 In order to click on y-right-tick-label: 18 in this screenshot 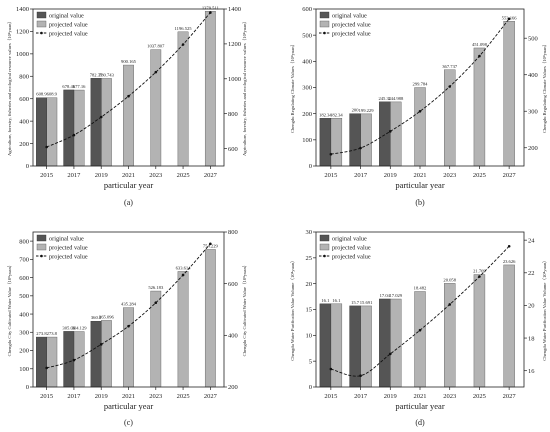, I will do `click(531, 338)`.